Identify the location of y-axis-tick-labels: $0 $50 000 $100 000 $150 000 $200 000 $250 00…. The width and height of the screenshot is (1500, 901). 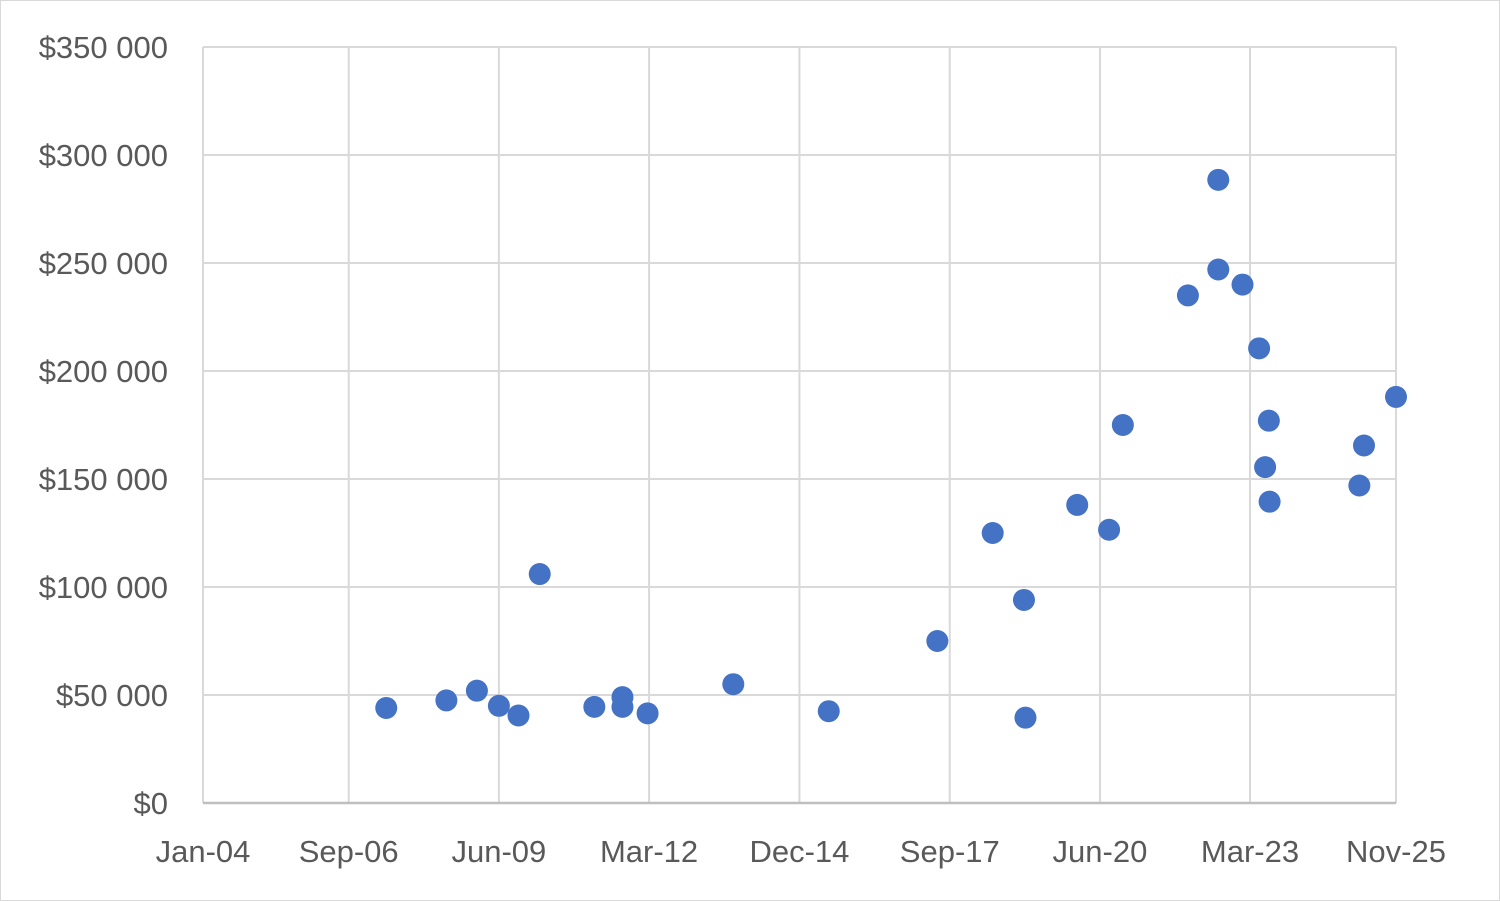
(103, 425).